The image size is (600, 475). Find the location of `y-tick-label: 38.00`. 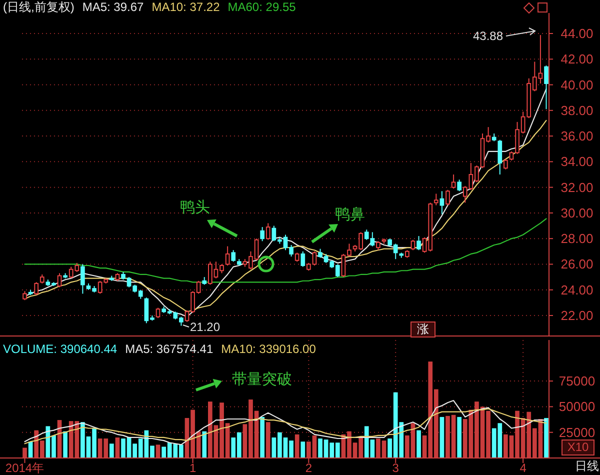

y-tick-label: 38.00 is located at coordinates (577, 110).